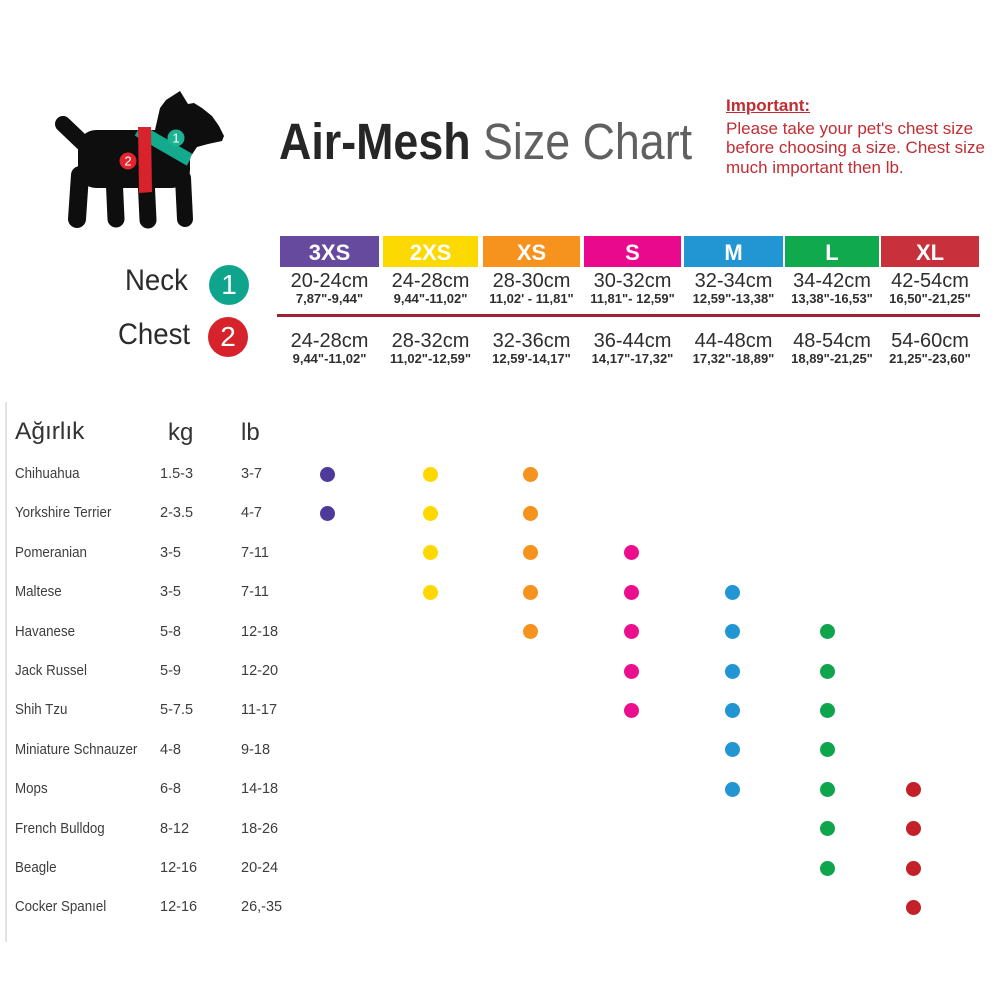  What do you see at coordinates (127, 161) in the screenshot?
I see `svg-text: 2` at bounding box center [127, 161].